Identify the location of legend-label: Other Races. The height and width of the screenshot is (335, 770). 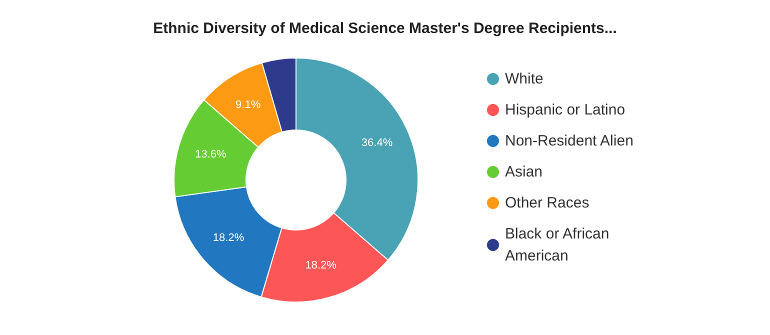
(547, 203).